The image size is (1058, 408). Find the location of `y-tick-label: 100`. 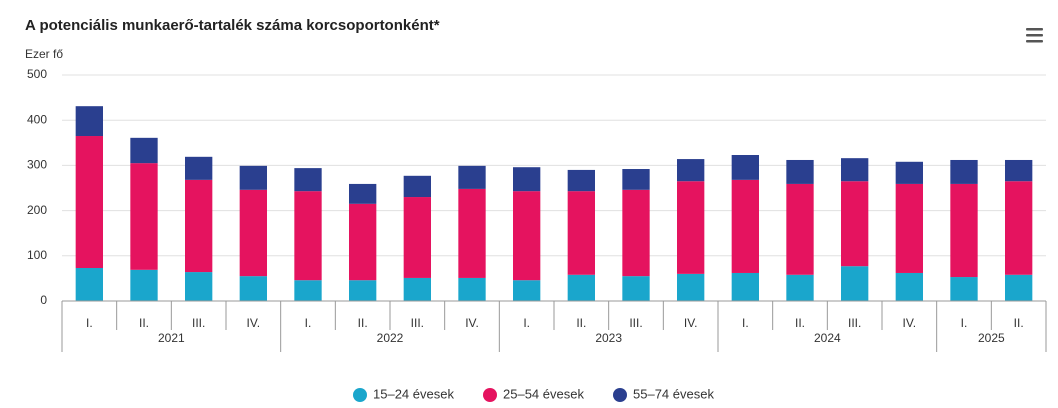

y-tick-label: 100 is located at coordinates (37, 255).